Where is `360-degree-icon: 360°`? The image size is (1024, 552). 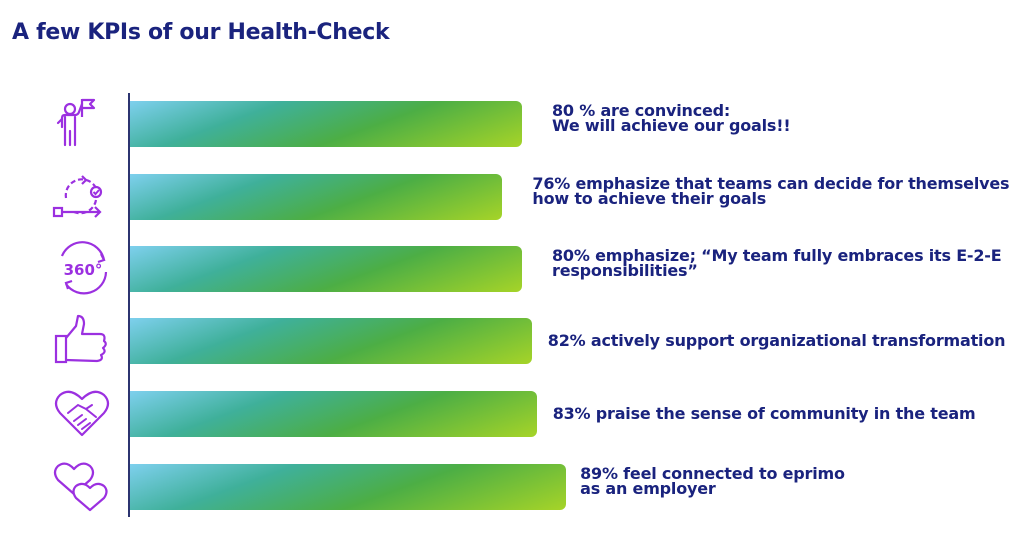
360-degree-icon: 360° is located at coordinates (83, 268).